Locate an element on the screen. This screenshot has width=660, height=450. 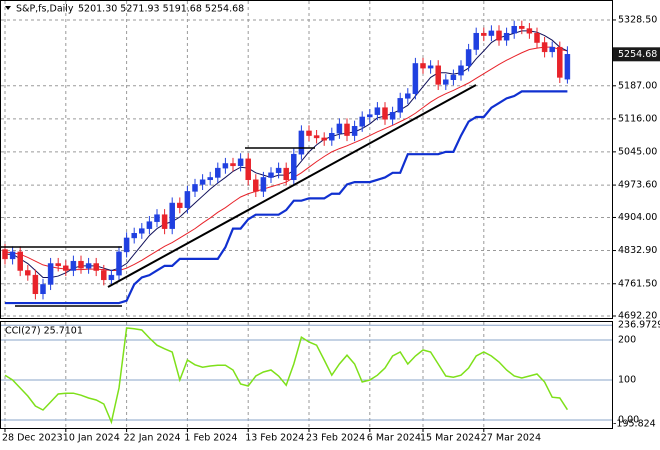
x-tick-label: 6 Mar 2024 is located at coordinates (394, 438).